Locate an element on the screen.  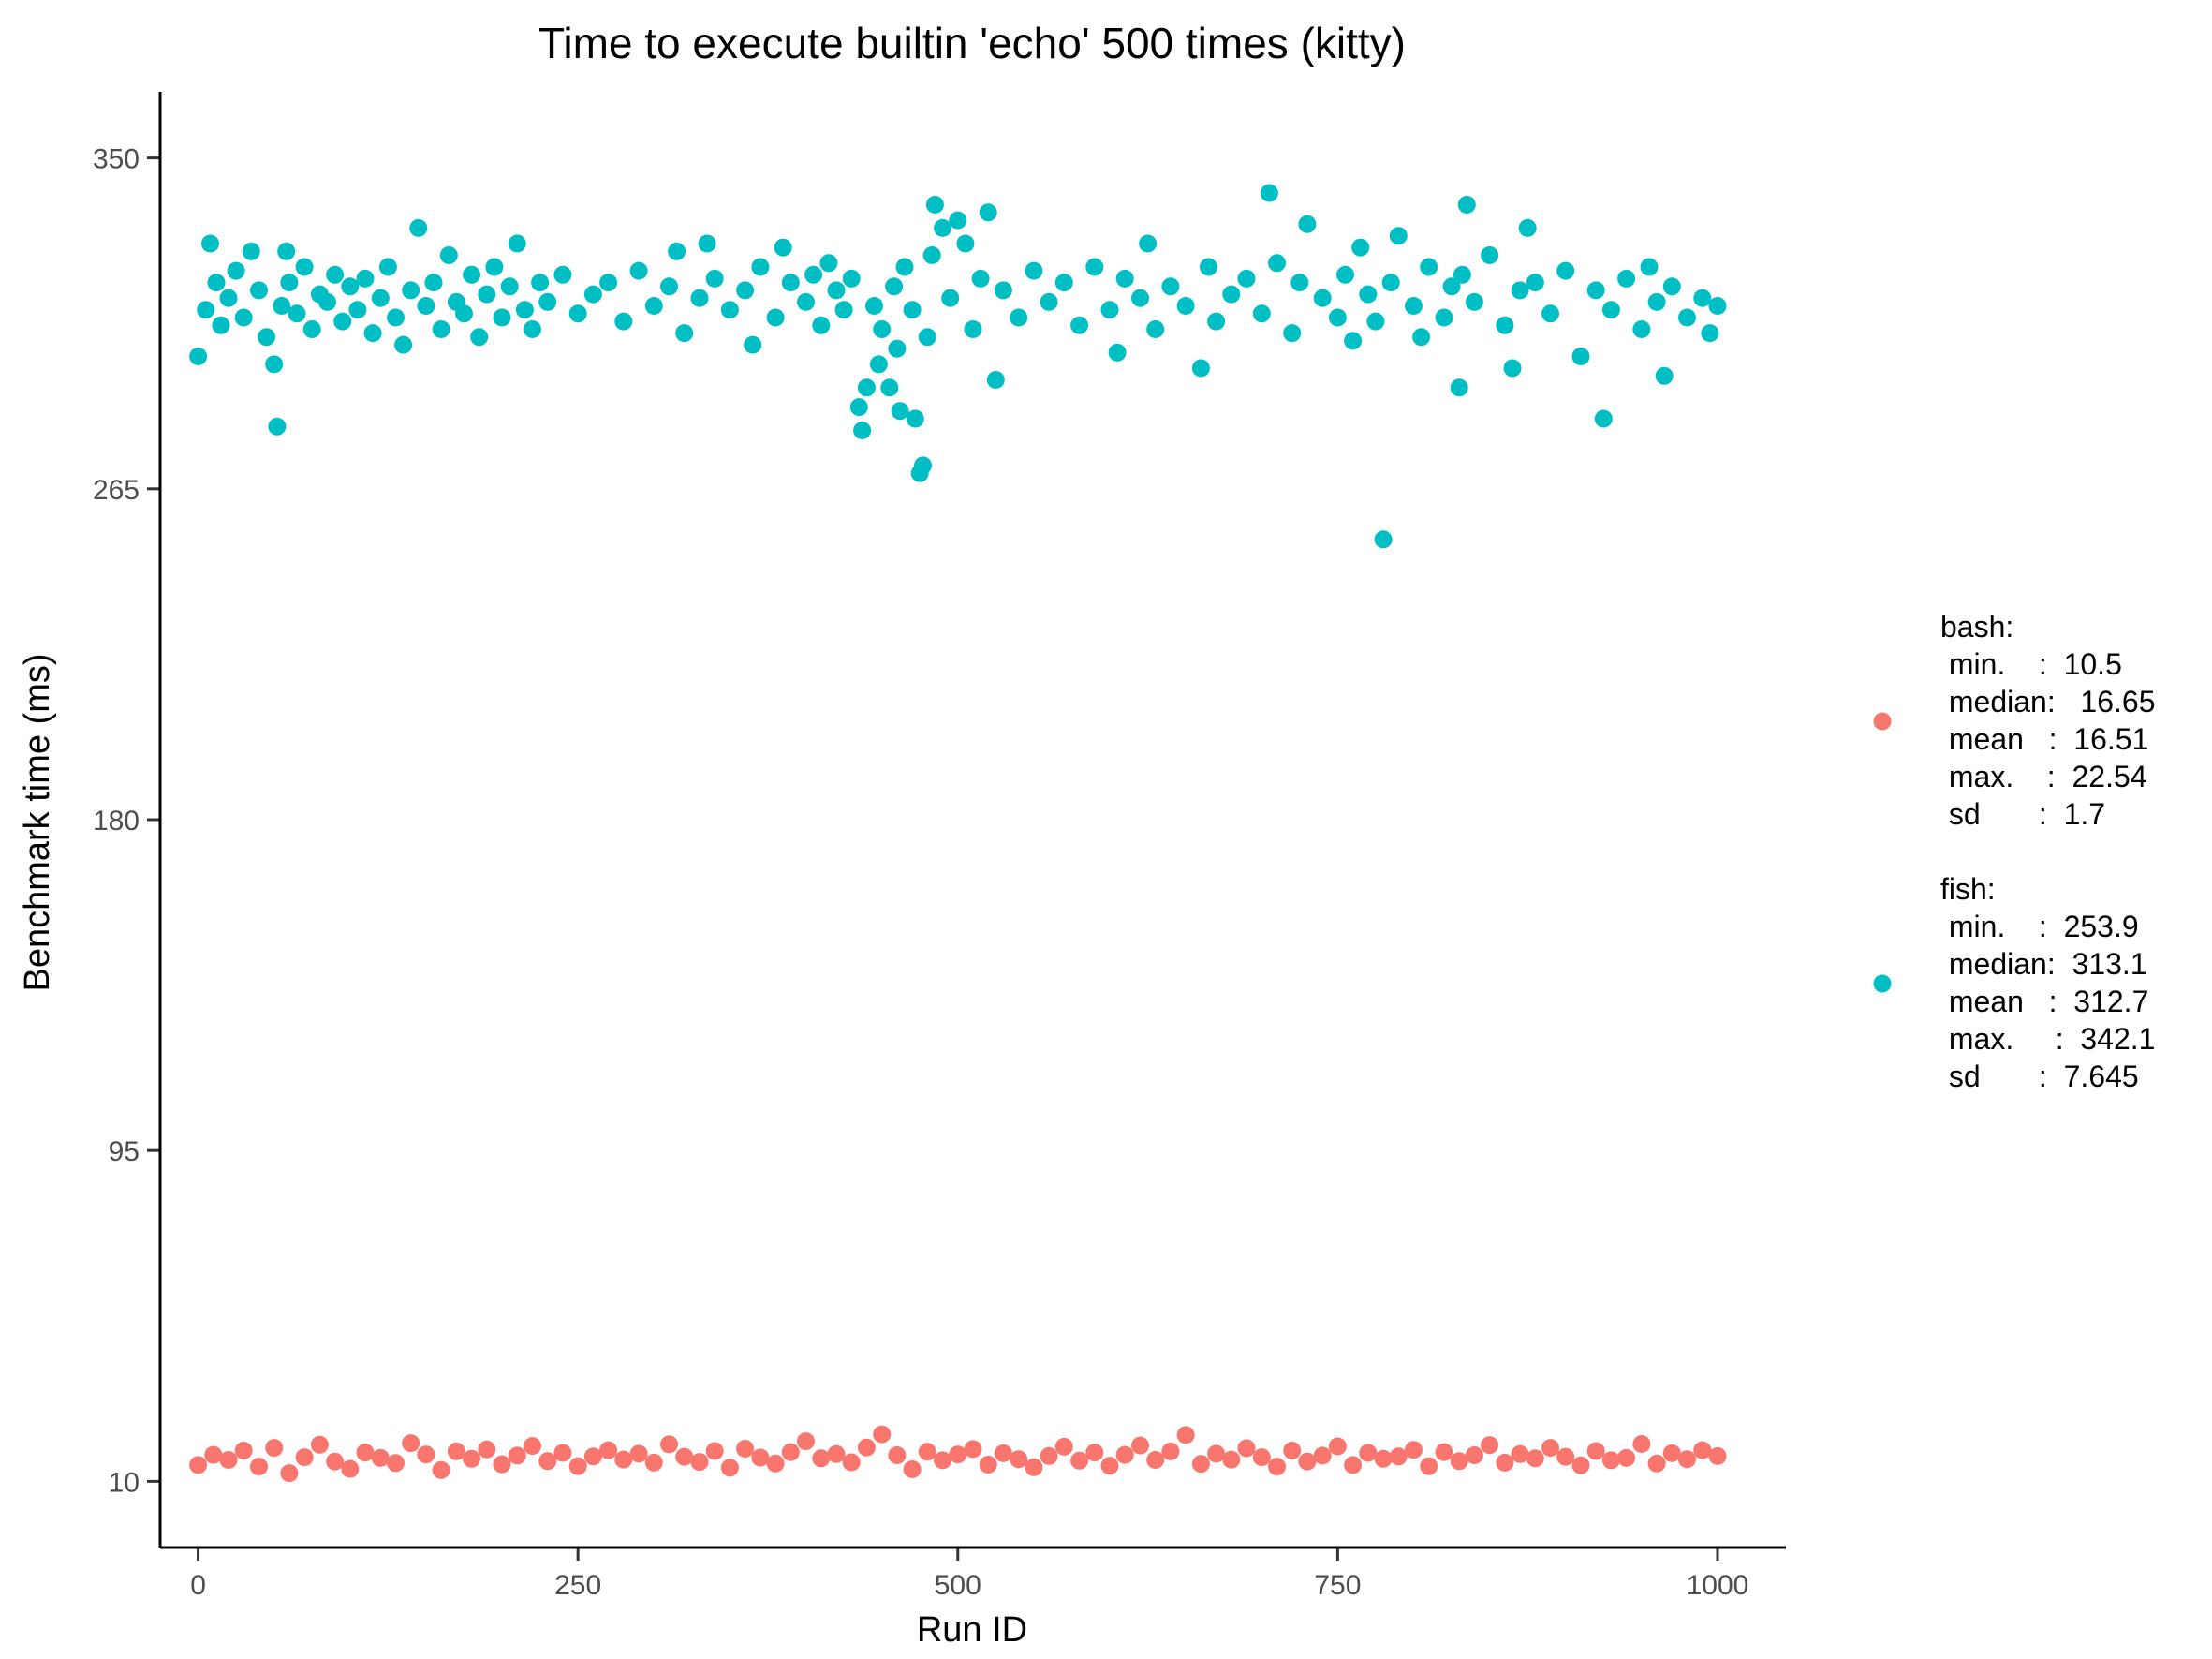
y-tick-label: 95 is located at coordinates (125, 1152).